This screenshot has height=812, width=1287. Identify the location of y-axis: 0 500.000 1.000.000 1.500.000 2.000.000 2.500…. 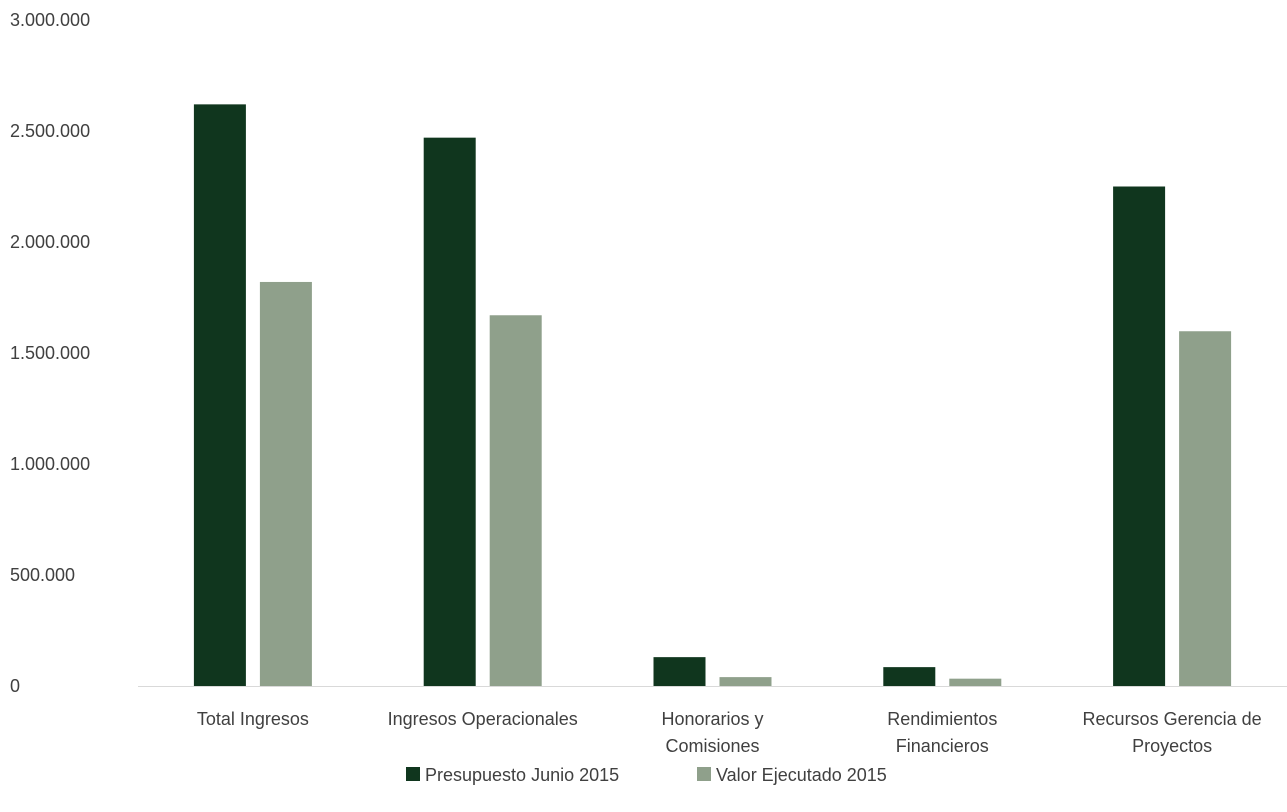
(50, 353).